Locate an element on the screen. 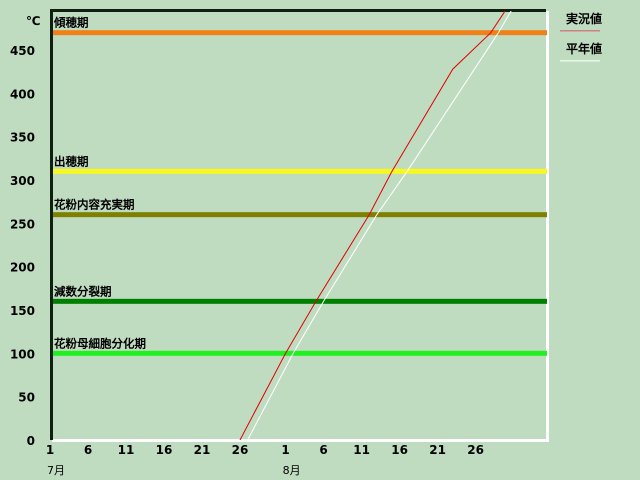 This screenshot has height=480, width=640. threshold-label: 出穂期 is located at coordinates (71, 161).